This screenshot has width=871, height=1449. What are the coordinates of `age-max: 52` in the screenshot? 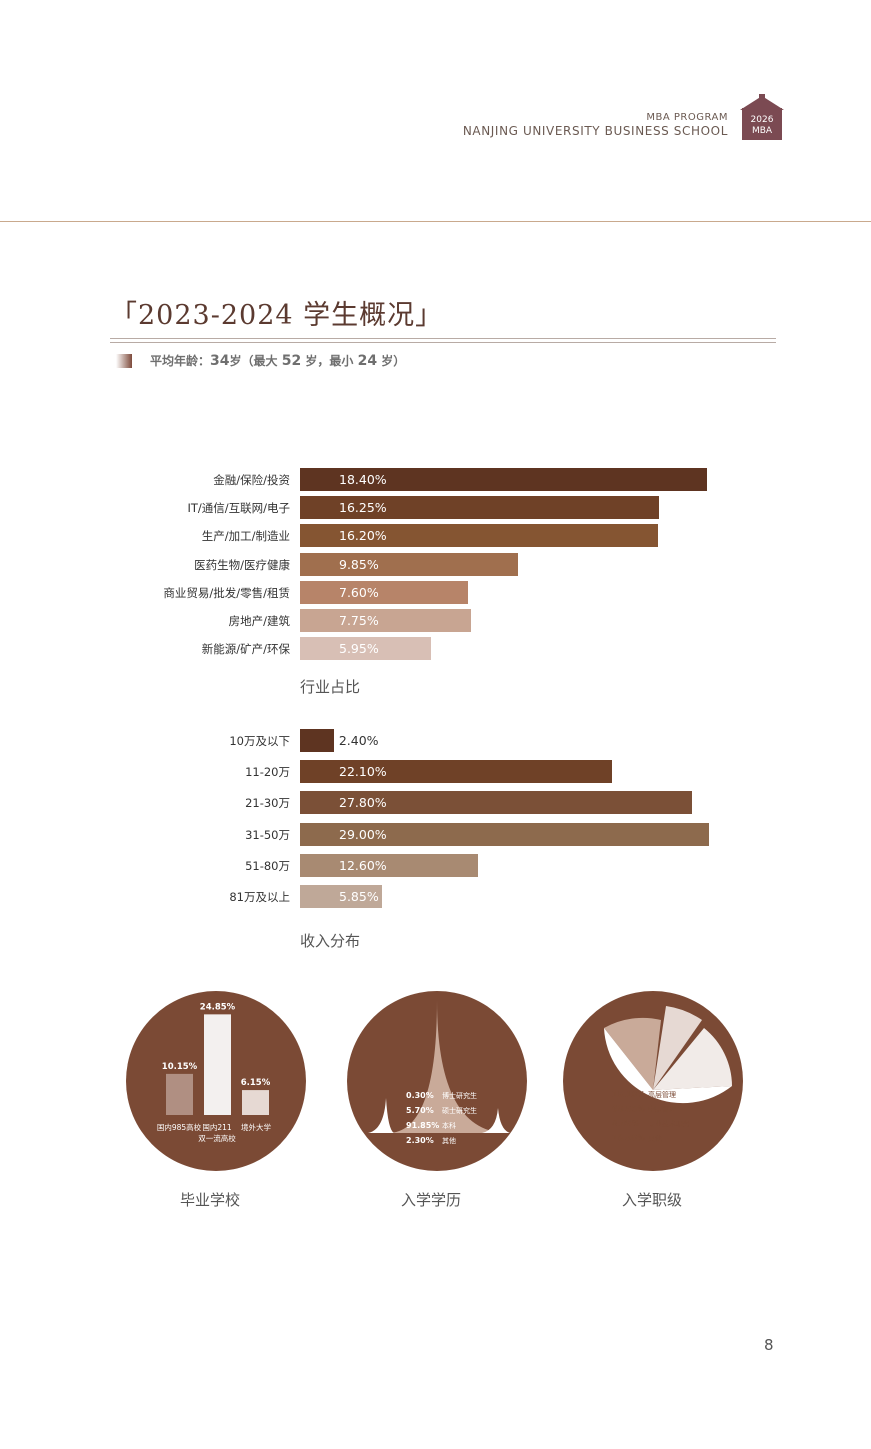 It's located at (291, 361).